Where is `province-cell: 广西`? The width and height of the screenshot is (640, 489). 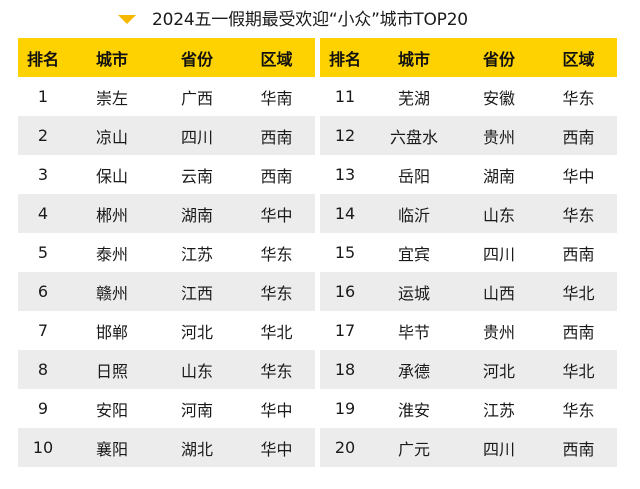
province-cell: 广西 is located at coordinates (197, 96).